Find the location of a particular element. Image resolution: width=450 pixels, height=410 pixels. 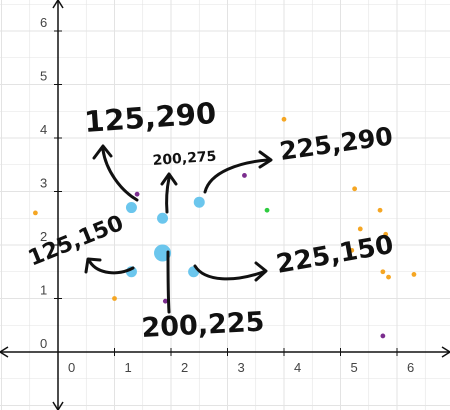

annotation-label: 225,290 is located at coordinates (336, 143).